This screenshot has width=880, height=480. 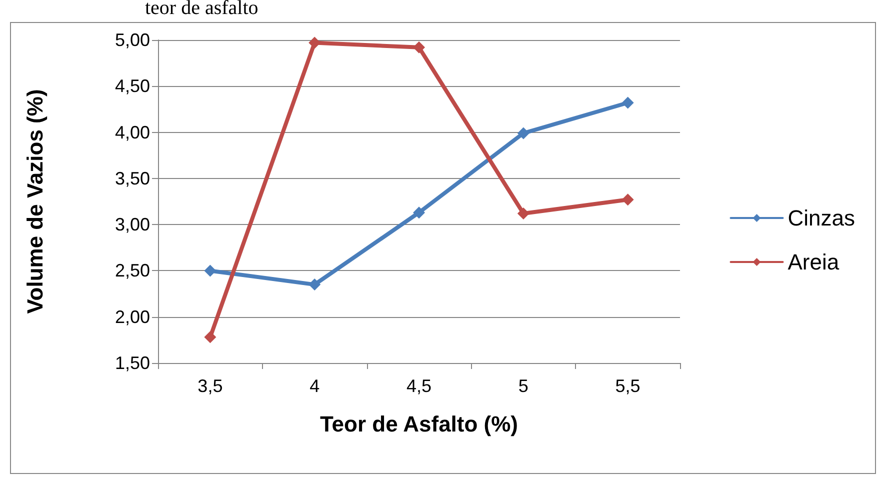 What do you see at coordinates (315, 386) in the screenshot?
I see `x-tick-label: 4` at bounding box center [315, 386].